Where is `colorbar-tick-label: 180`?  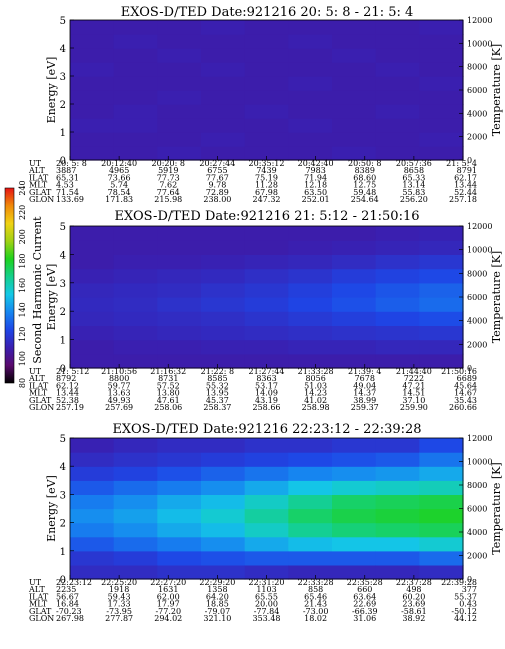
colorbar-tick-label: 180 is located at coordinates (22, 260).